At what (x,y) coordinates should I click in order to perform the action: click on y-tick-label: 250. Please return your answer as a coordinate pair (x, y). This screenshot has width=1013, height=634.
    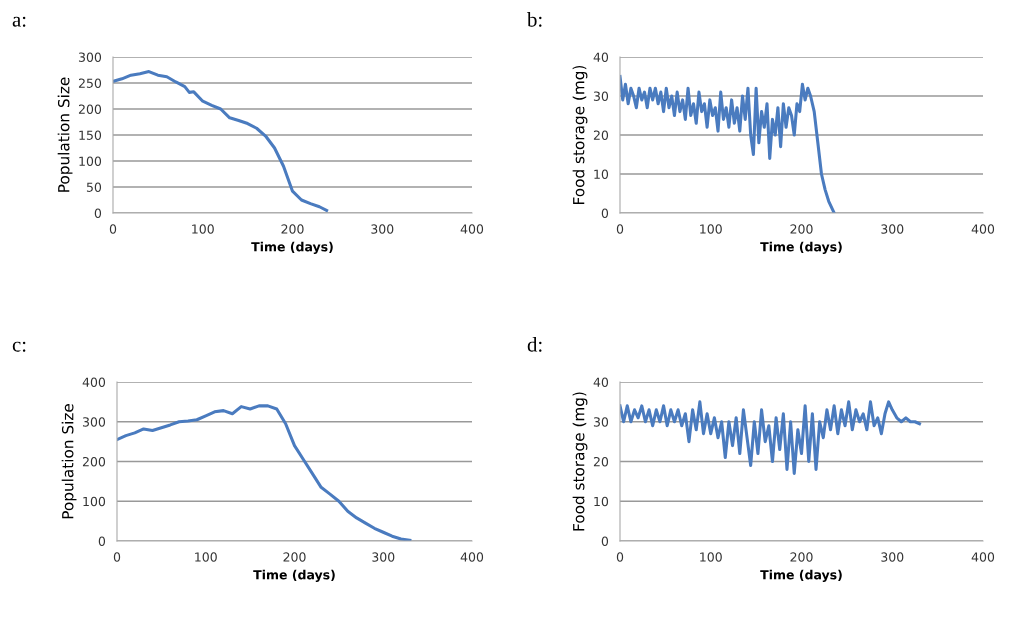
    Looking at the image, I should click on (90, 83).